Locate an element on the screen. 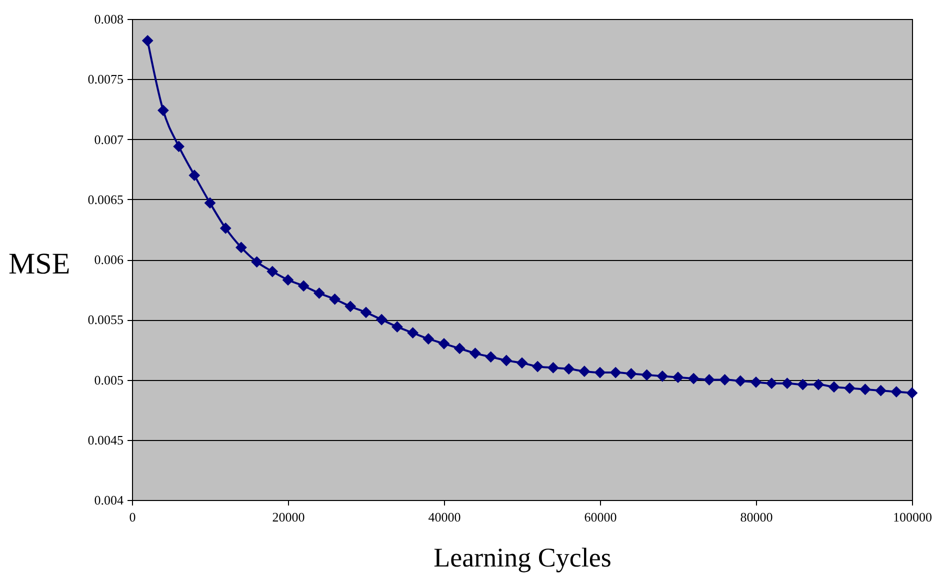 The image size is (940, 574). y-tick-label: 0.0065 is located at coordinates (106, 199).